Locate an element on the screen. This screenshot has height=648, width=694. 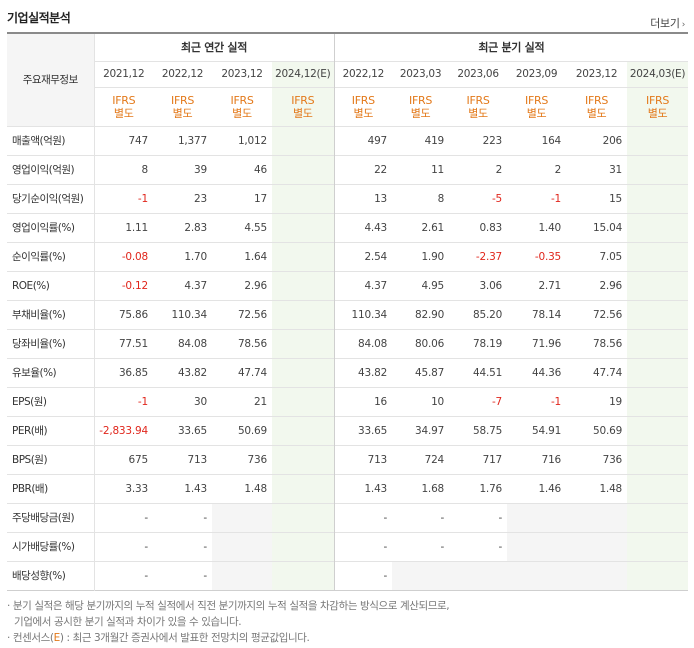
data-cell: 1.11 is located at coordinates (123, 227).